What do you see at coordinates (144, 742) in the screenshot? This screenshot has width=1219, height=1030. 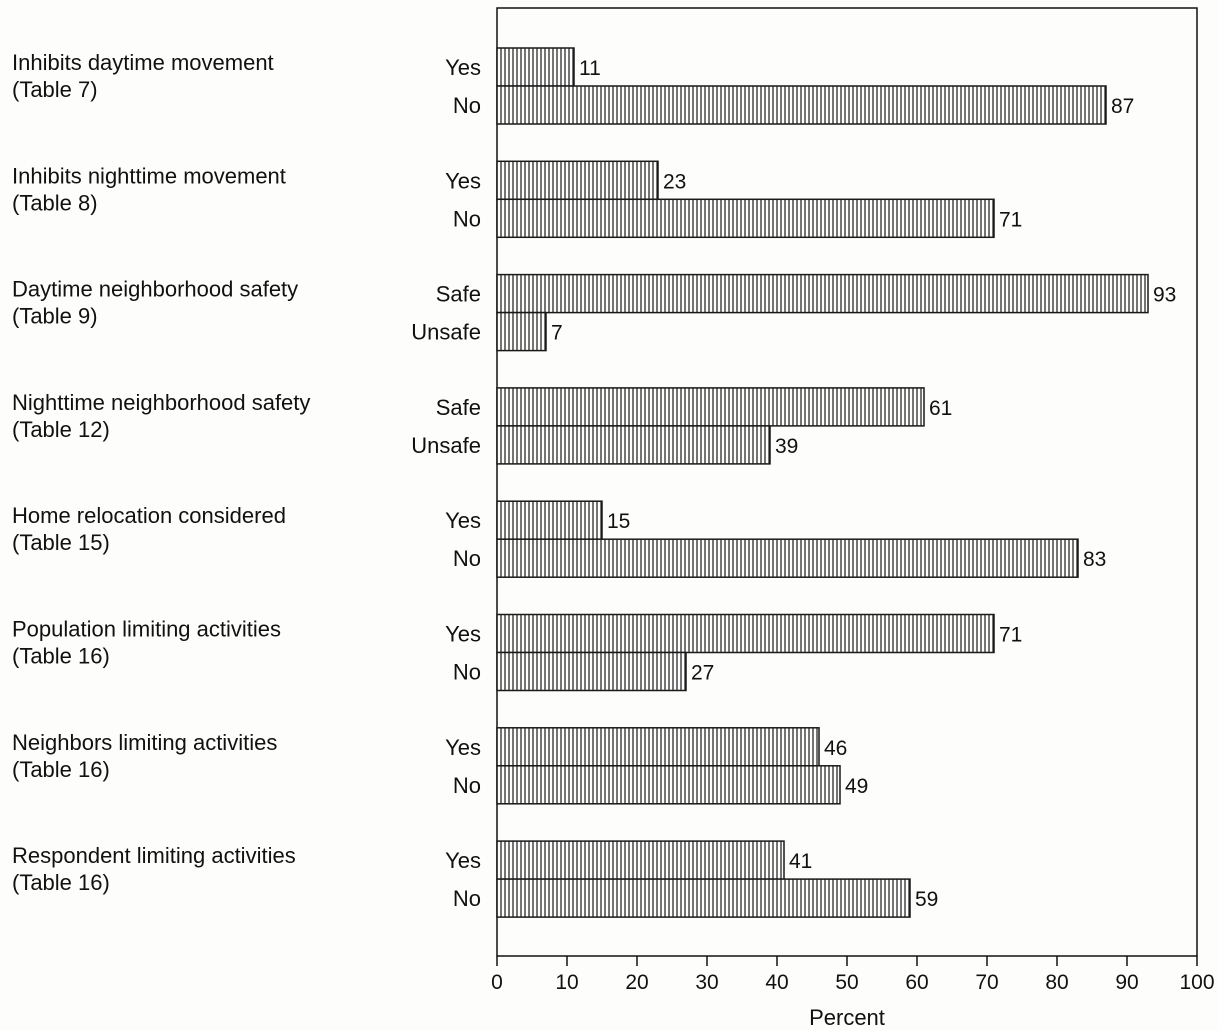 I see `group-title: Neighbors limiting activities` at bounding box center [144, 742].